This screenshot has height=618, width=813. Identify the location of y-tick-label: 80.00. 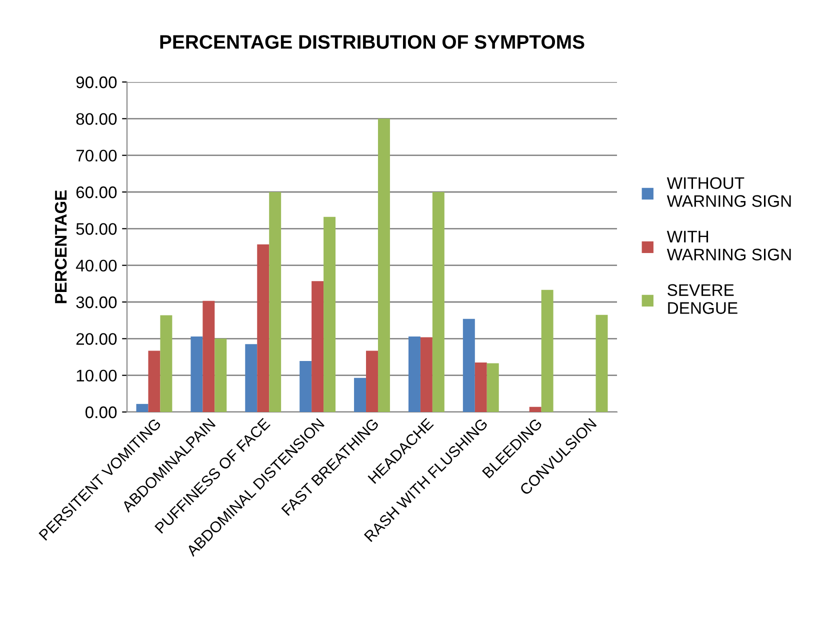
(96, 119).